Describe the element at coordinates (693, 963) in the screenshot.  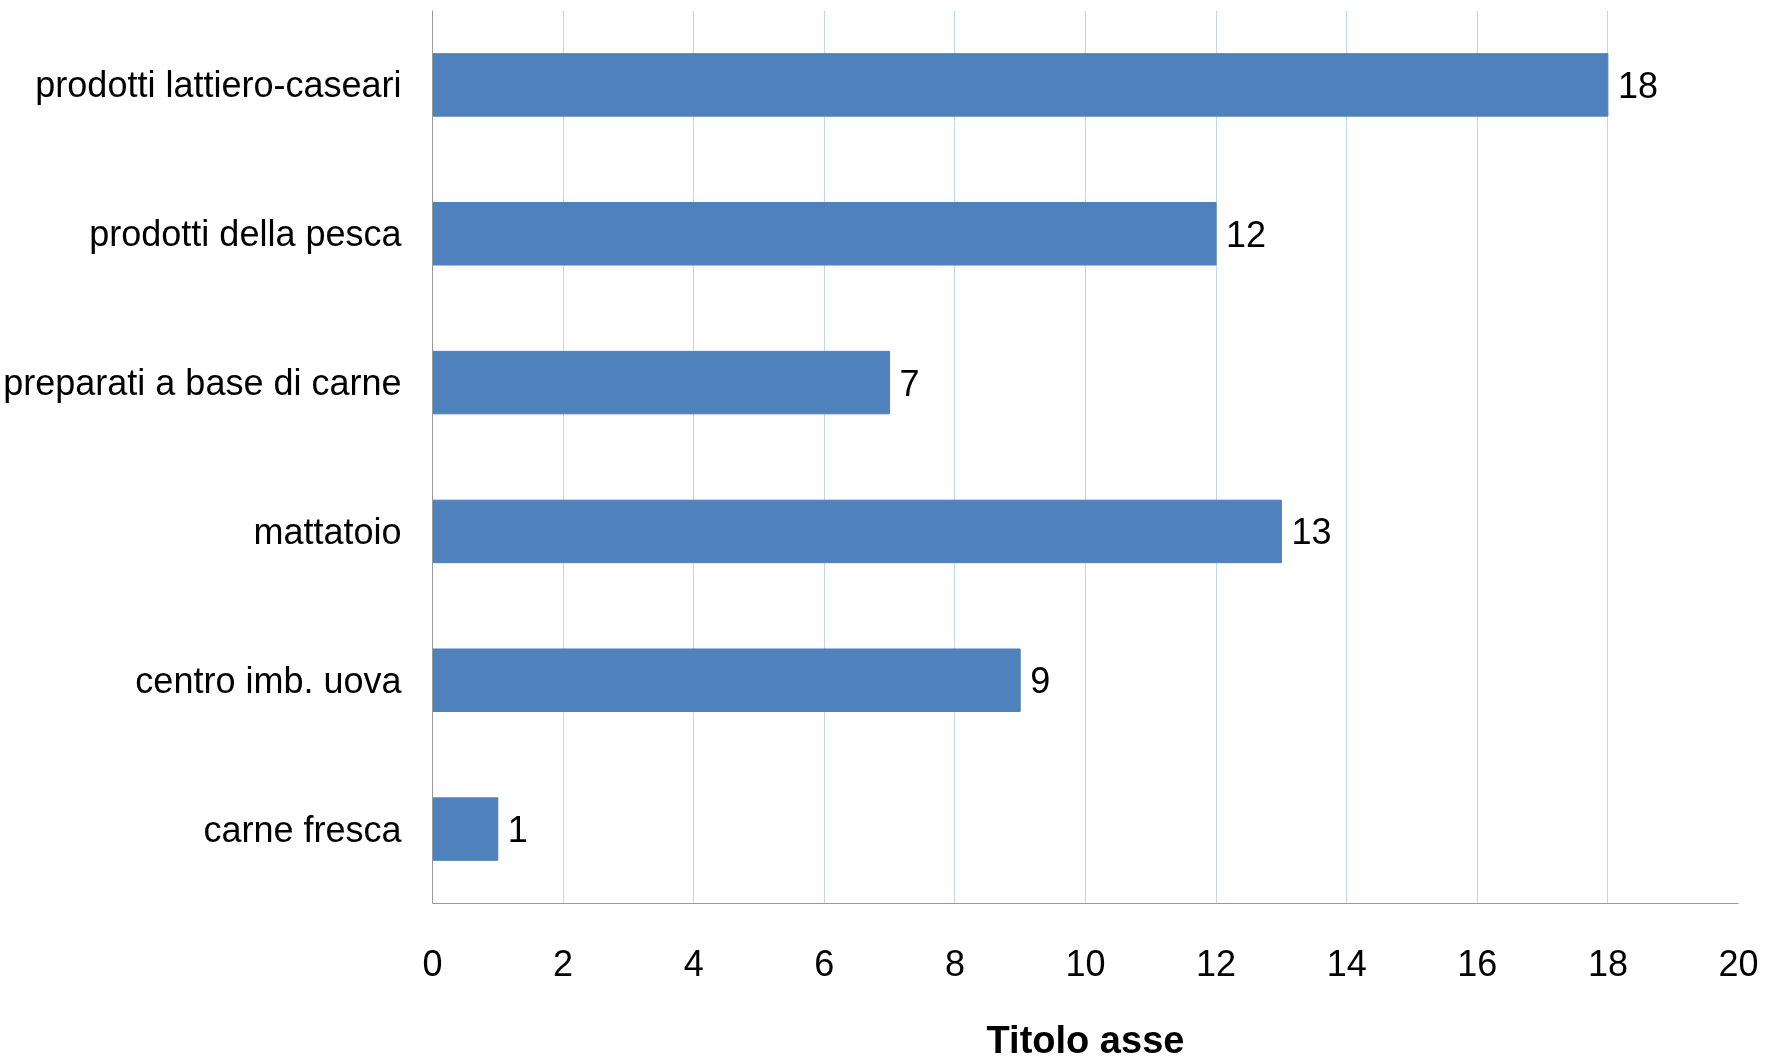
I see `x-tick-label: 4` at that location.